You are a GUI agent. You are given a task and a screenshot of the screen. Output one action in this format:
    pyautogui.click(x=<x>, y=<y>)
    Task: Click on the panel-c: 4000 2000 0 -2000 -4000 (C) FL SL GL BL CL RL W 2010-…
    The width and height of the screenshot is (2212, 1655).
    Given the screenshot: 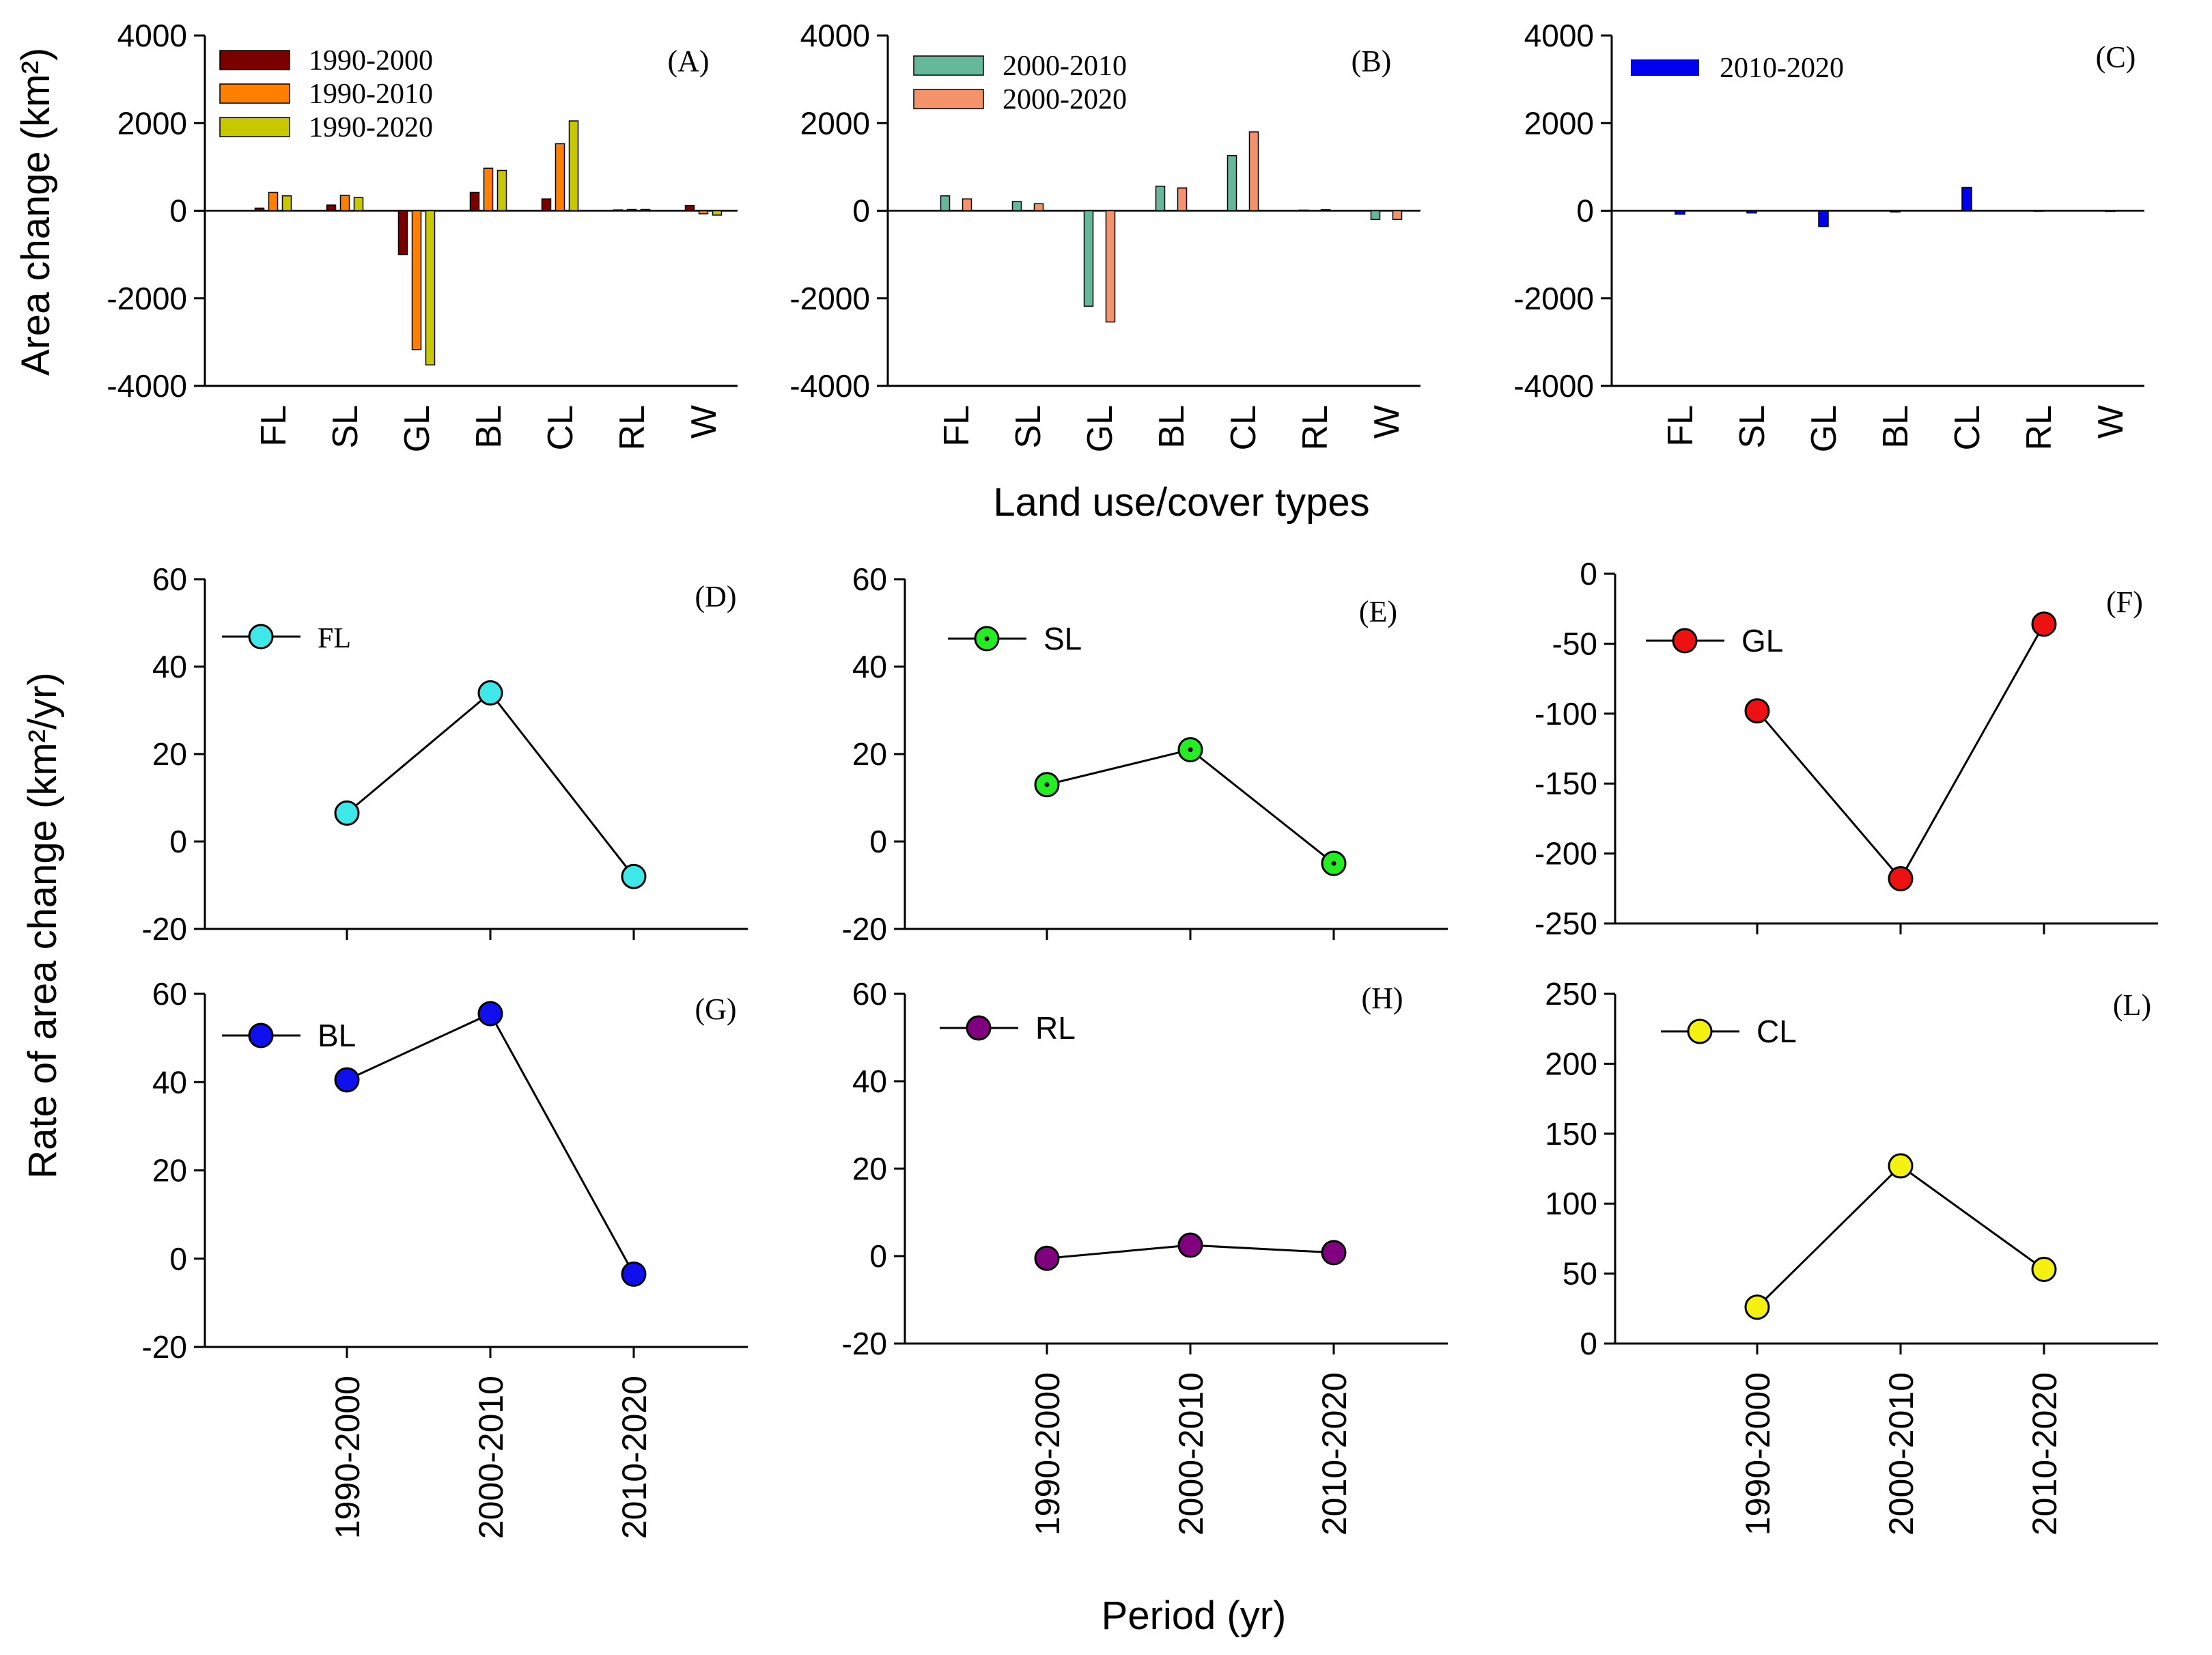 What is the action you would take?
    pyautogui.click(x=1828, y=235)
    